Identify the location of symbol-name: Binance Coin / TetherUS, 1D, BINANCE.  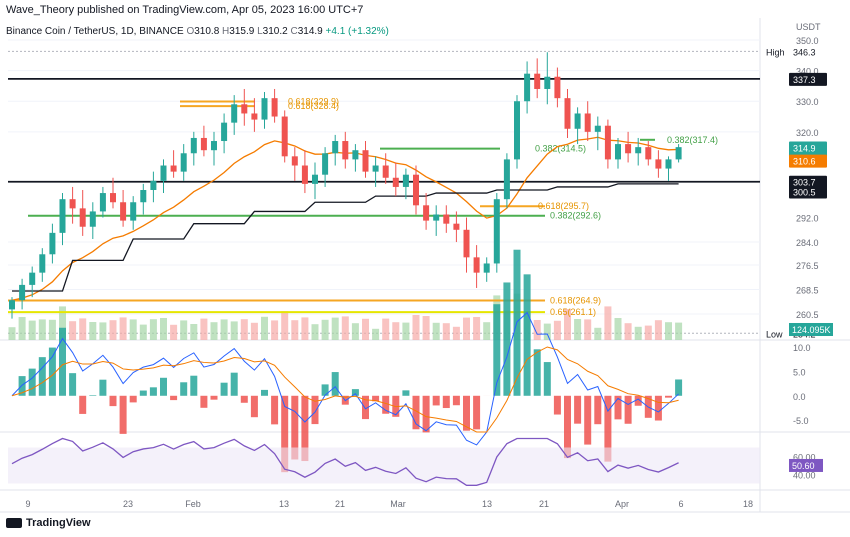
(95, 31).